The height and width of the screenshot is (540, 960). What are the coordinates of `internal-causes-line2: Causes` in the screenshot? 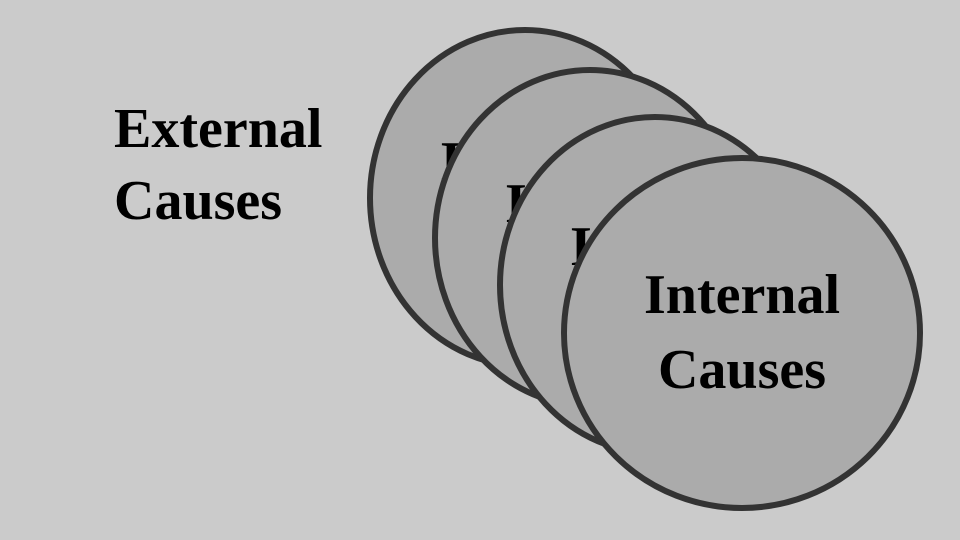 It's located at (742, 370).